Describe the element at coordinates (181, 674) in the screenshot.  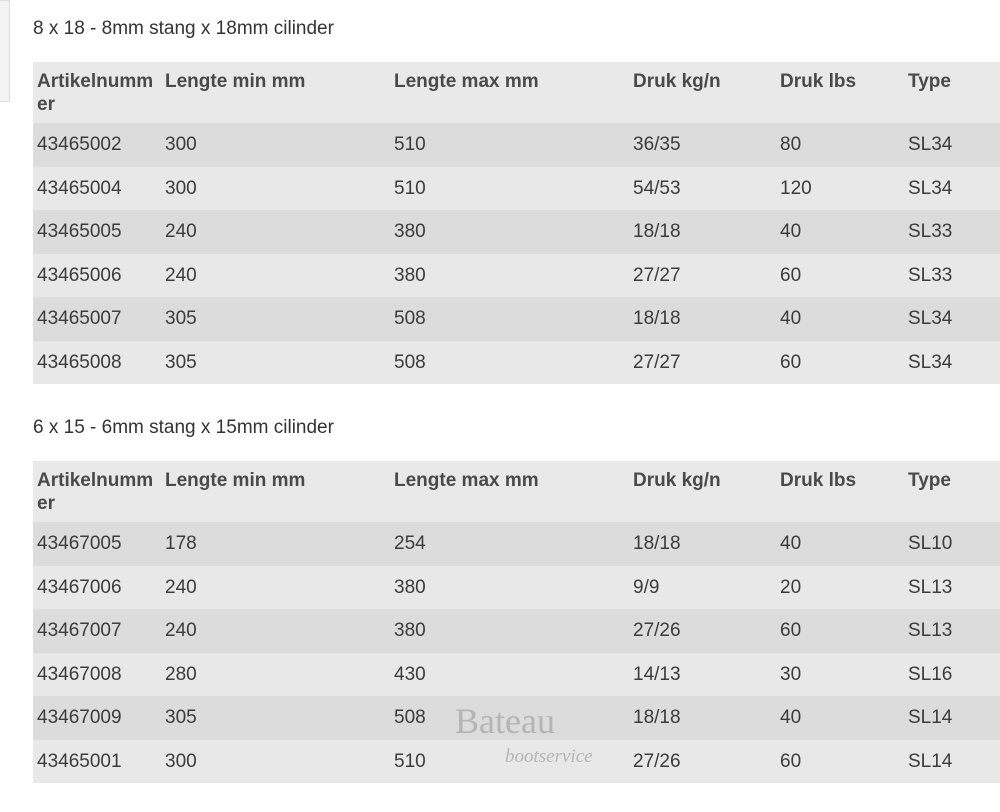
I see `table-cell: 280` at that location.